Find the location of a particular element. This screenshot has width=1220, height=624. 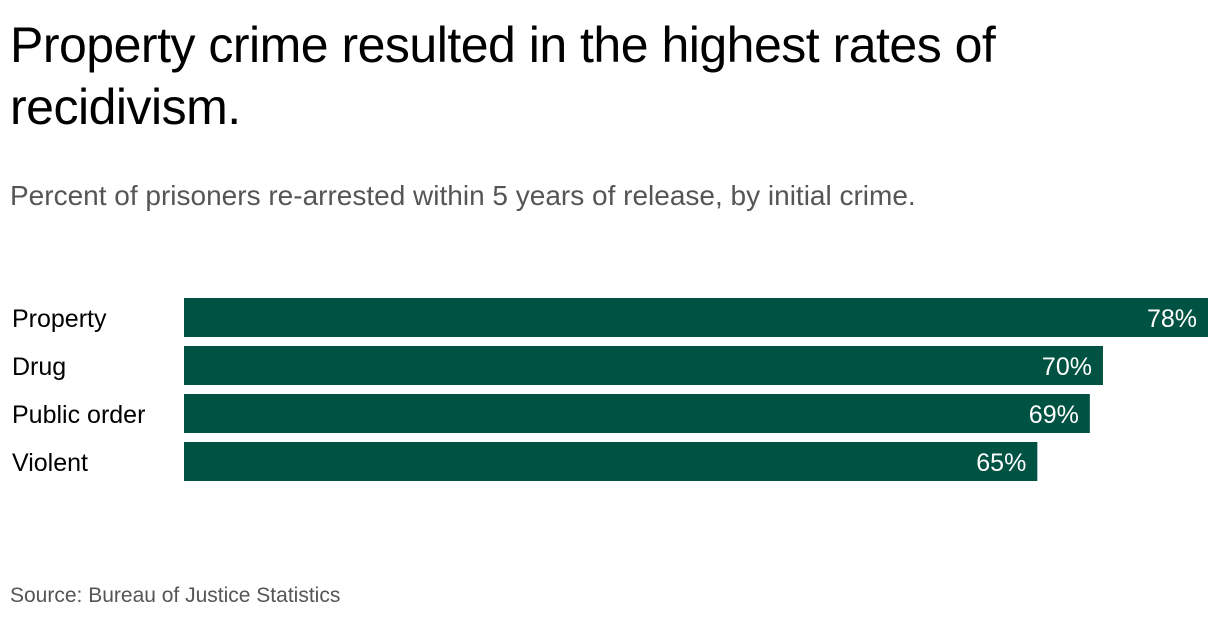

bar-public-order is located at coordinates (637, 413).